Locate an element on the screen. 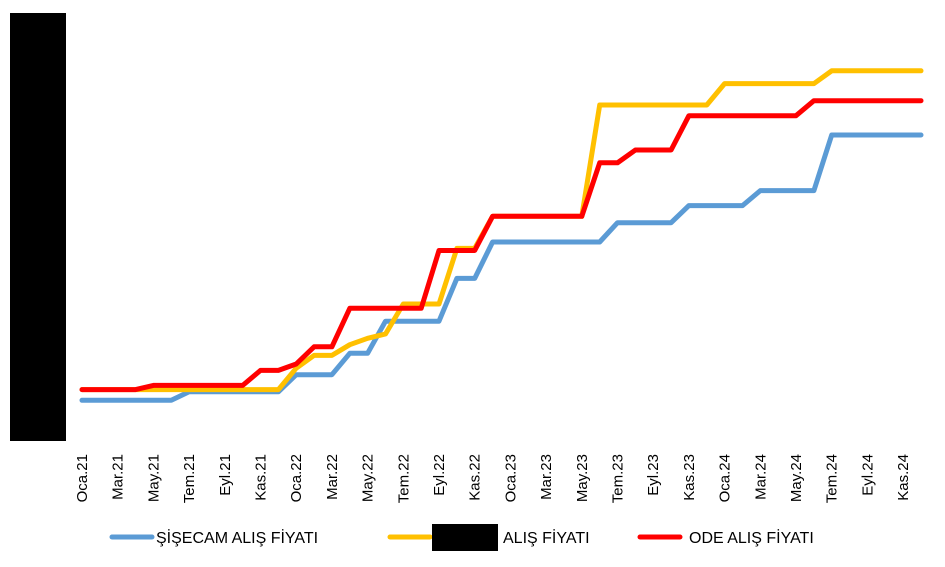 The height and width of the screenshot is (567, 945). legend-item-sisecam: ŞİŞECAM ALIŞ FİYATI is located at coordinates (213, 537).